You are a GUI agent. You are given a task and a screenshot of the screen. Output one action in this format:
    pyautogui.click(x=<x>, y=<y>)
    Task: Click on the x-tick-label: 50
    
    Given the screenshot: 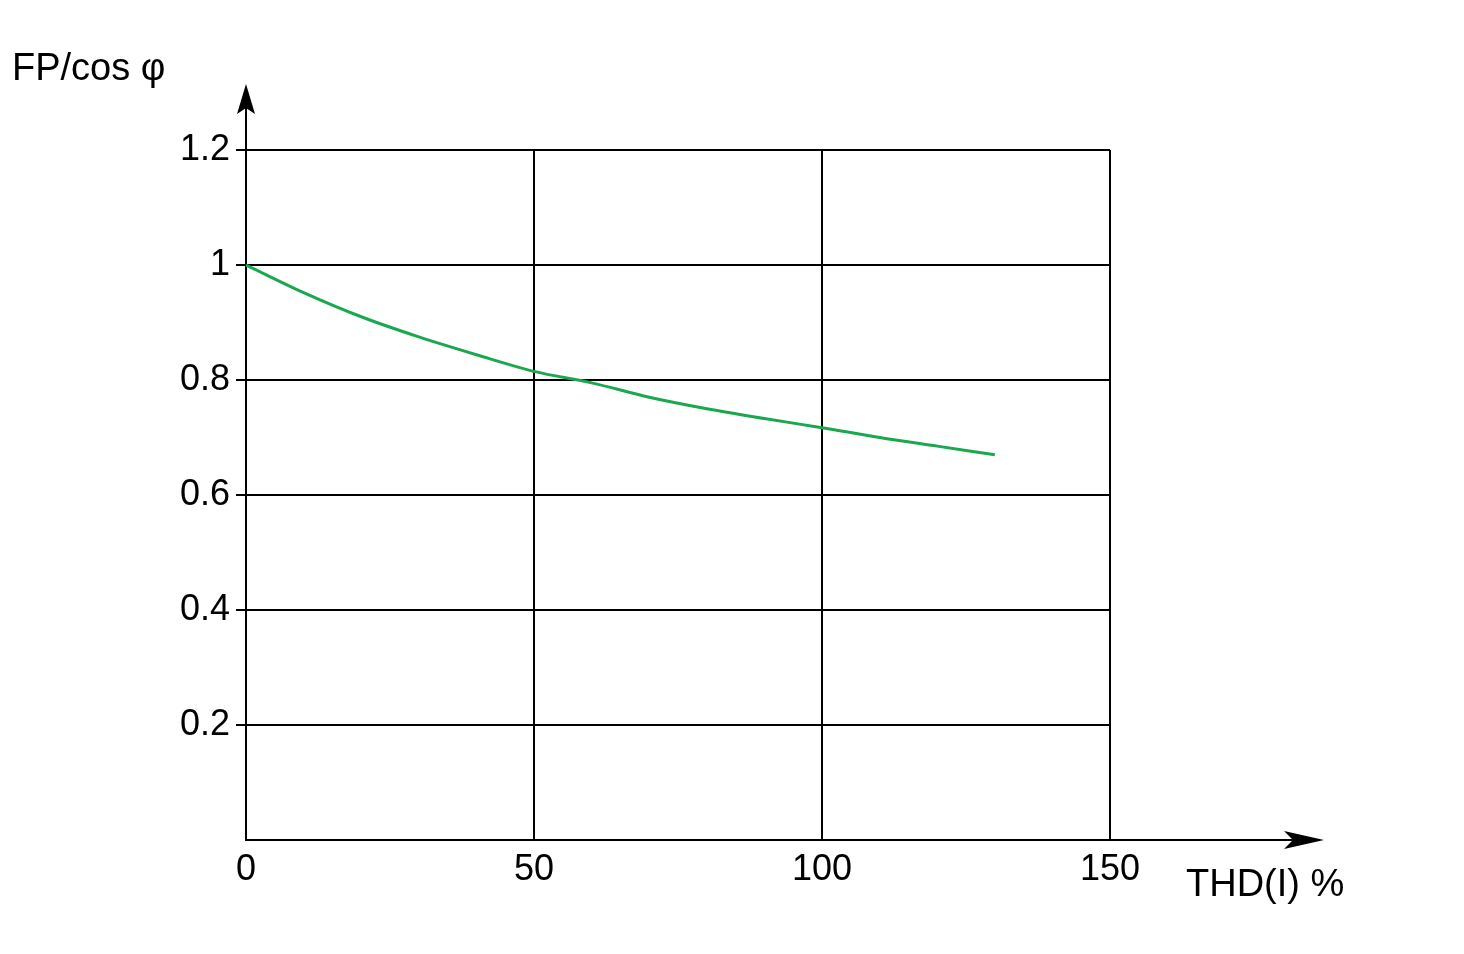 What is the action you would take?
    pyautogui.click(x=534, y=867)
    